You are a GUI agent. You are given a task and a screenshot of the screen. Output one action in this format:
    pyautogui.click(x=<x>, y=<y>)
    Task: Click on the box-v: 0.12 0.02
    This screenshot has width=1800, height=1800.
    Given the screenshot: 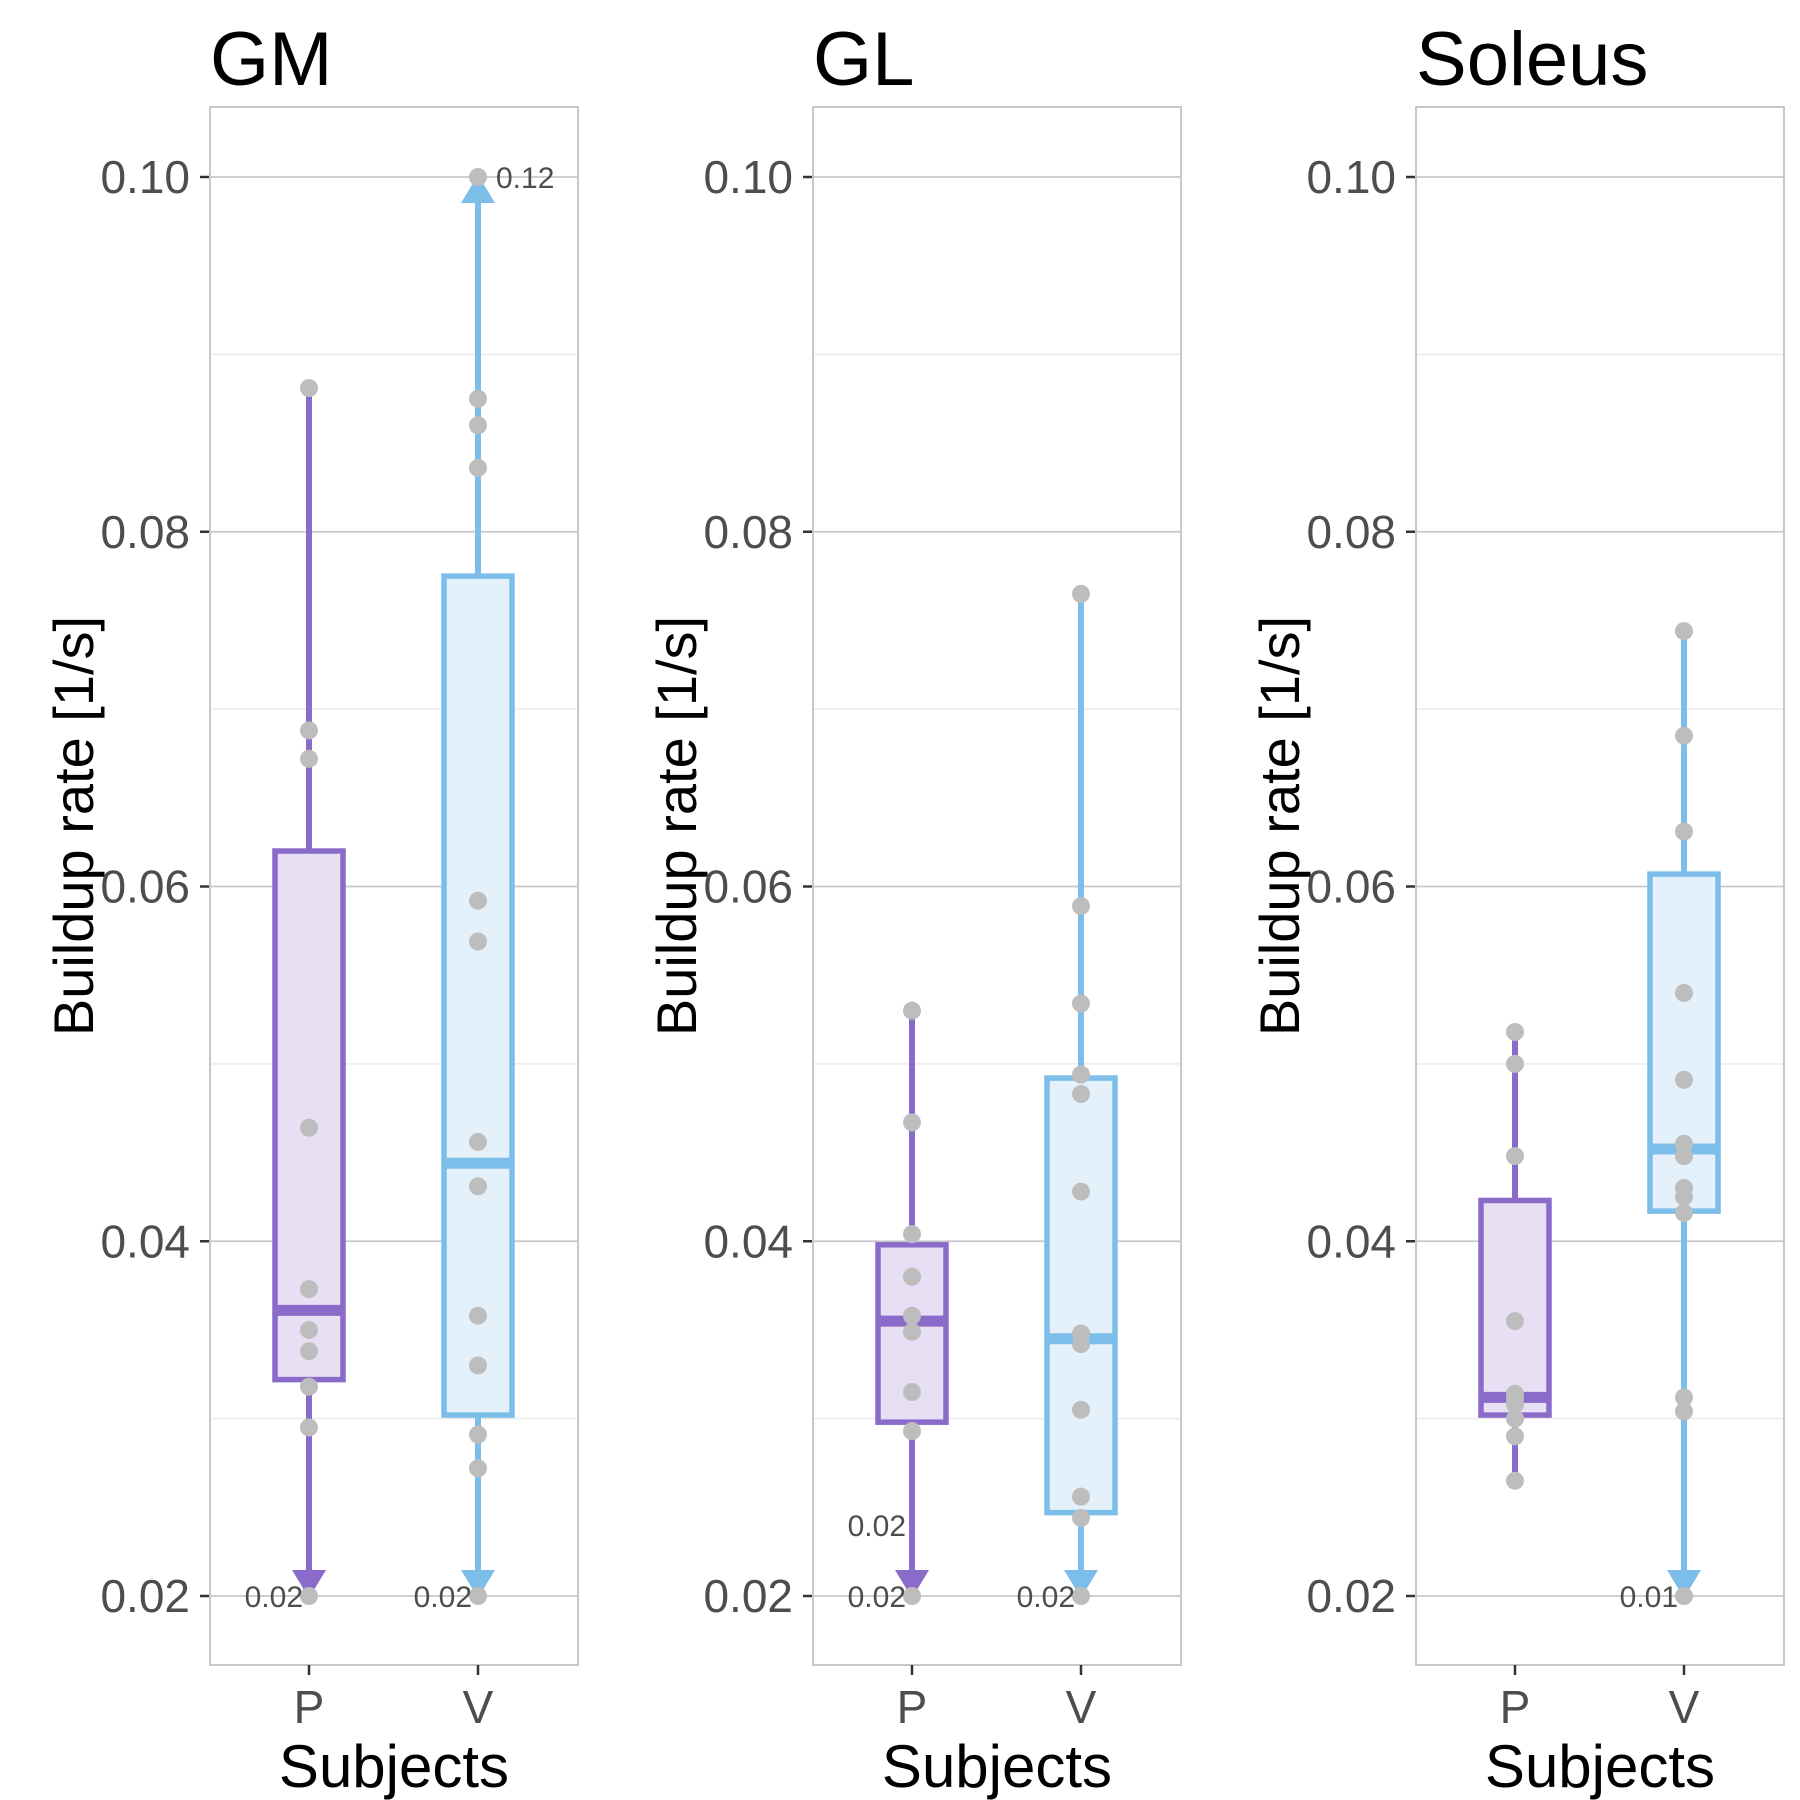 What is the action you would take?
    pyautogui.click(x=484, y=888)
    